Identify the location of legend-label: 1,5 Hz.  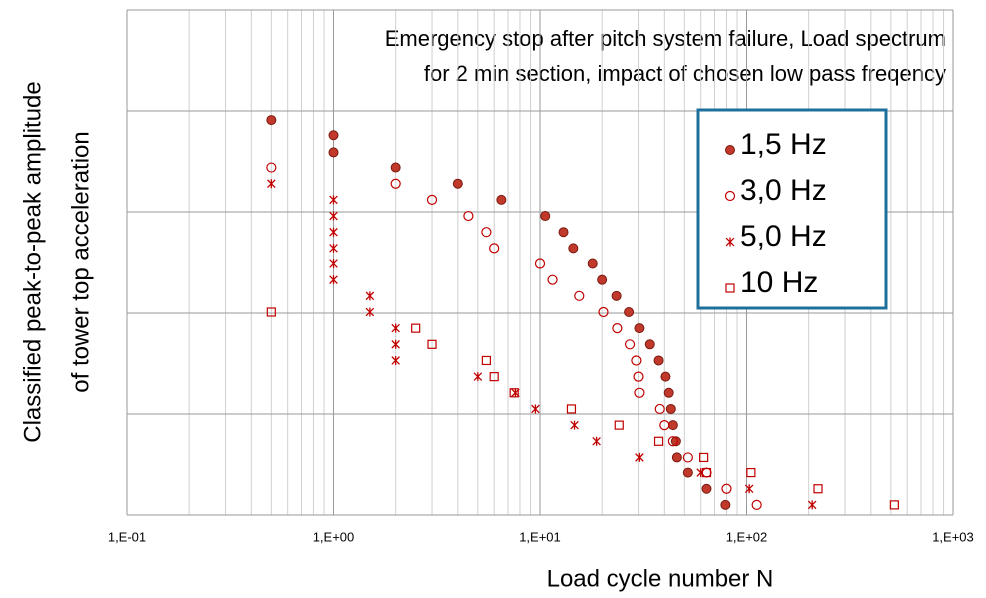
(783, 144).